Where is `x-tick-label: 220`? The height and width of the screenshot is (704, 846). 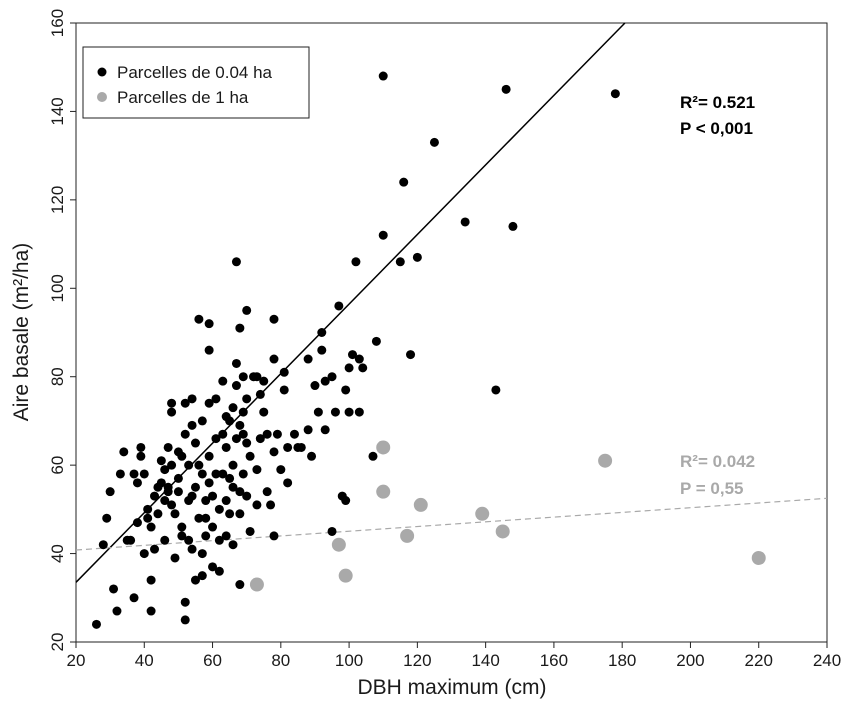
x-tick-label: 220 is located at coordinates (759, 660).